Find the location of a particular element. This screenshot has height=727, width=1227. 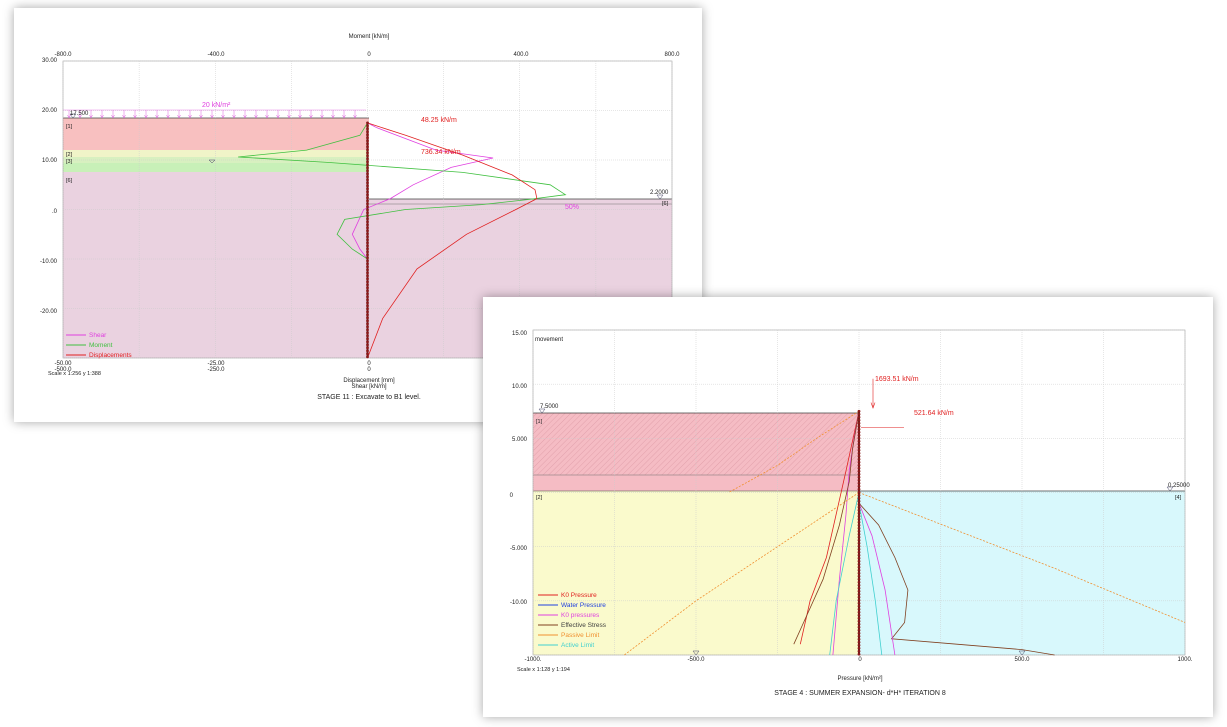

series-k0-pressures is located at coordinates (877, 579).